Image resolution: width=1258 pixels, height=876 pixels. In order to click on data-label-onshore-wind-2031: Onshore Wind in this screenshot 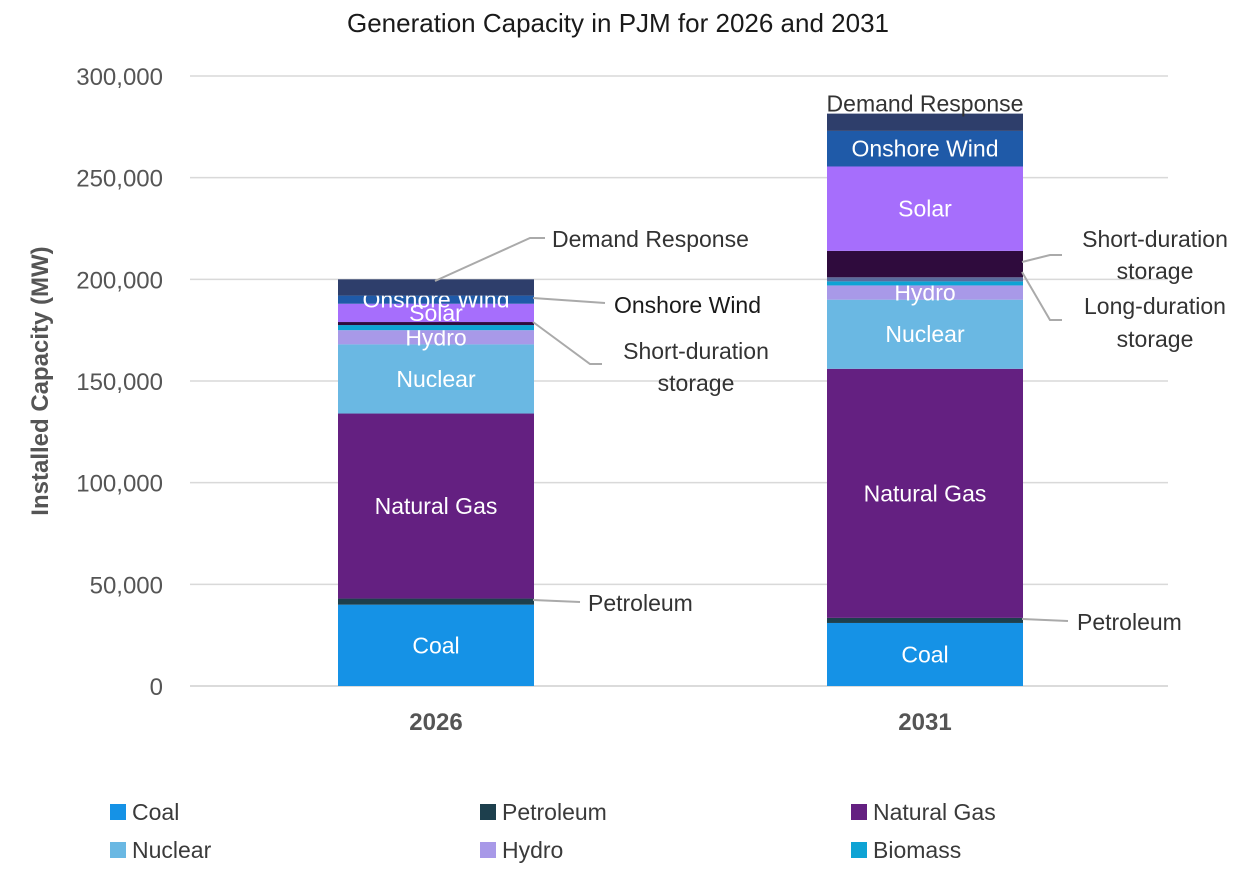, I will do `click(924, 149)`.